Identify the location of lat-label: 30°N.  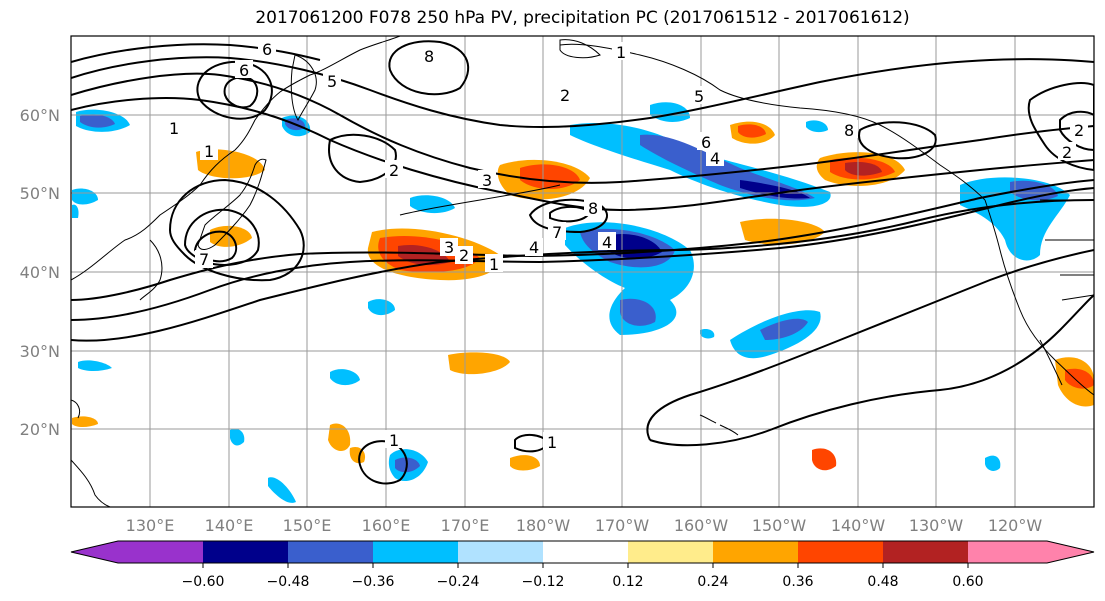
(40, 351).